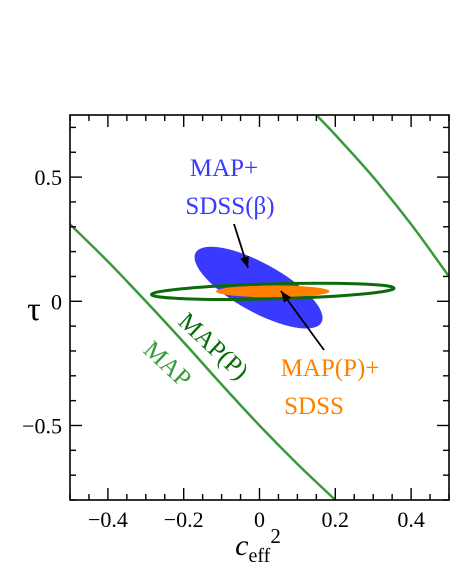  I want to click on x-axis-label-sub: eff, so click(259, 554).